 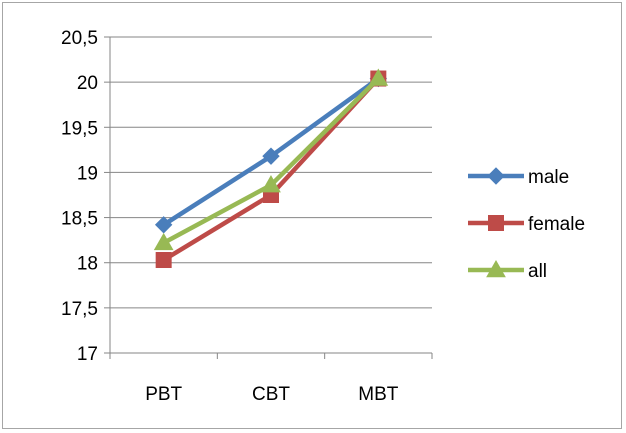 I want to click on legend-label-male: male, so click(x=548, y=177).